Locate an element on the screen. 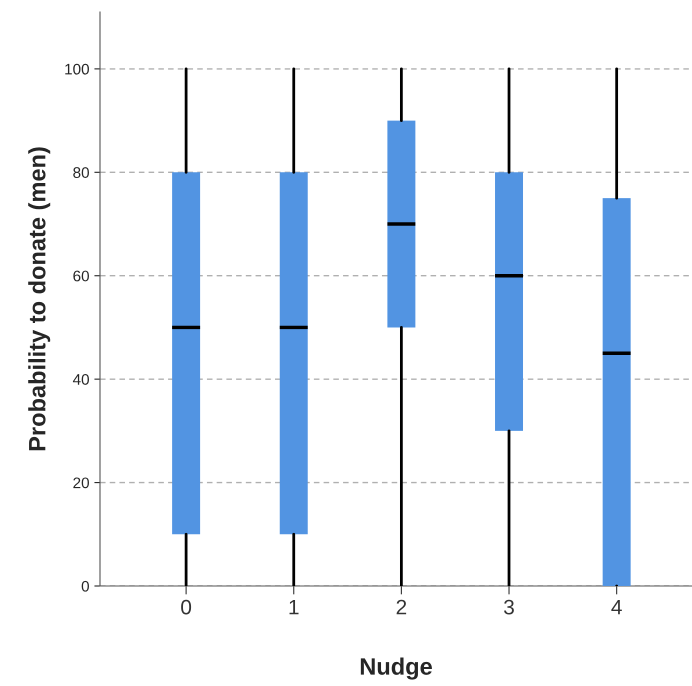  x-tick-label: 1 is located at coordinates (294, 607).